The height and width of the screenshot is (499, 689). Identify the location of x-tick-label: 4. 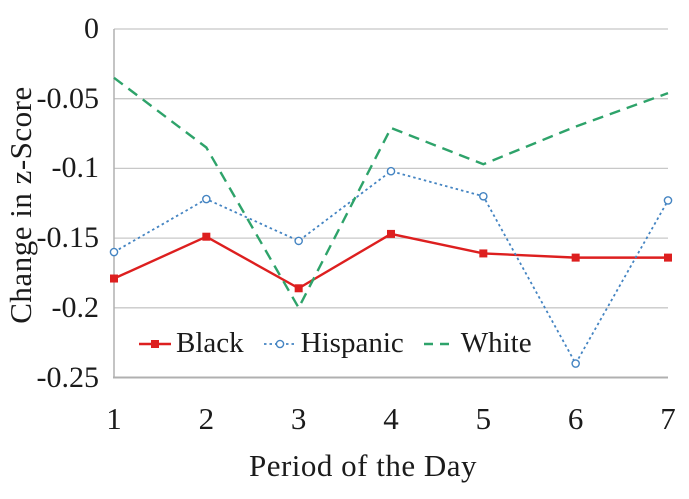
(391, 418).